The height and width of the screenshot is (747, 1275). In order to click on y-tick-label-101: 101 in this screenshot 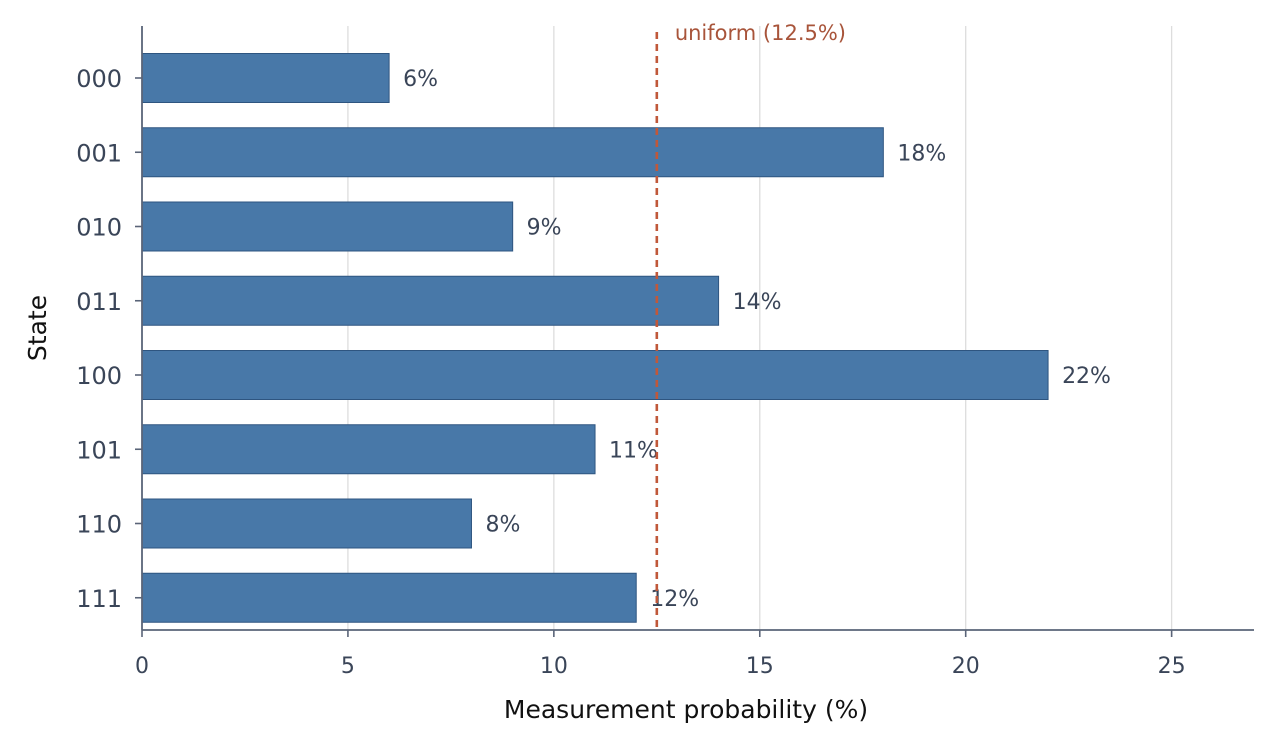, I will do `click(99, 450)`.